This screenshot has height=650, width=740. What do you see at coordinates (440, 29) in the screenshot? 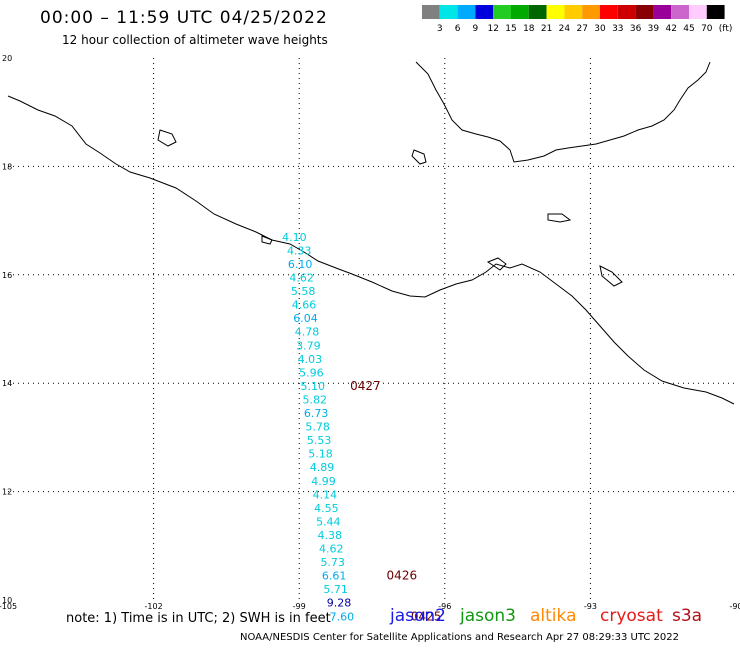
I see `colorbar-label: 3` at bounding box center [440, 29].